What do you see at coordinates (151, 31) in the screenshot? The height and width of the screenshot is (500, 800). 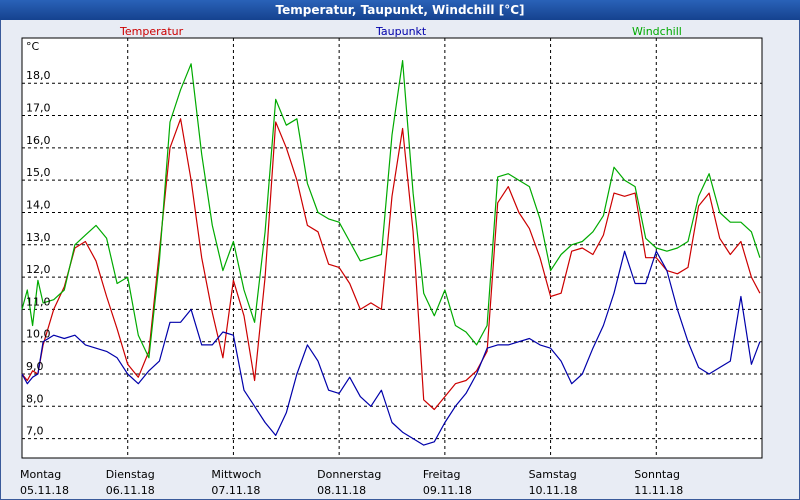 I see `legend-entry-temperatur: Temperatur` at bounding box center [151, 31].